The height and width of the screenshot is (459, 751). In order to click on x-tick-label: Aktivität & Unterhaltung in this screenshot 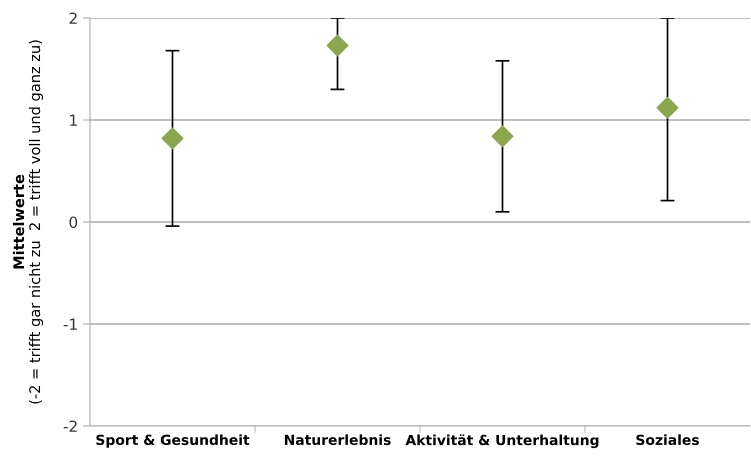, I will do `click(502, 441)`.